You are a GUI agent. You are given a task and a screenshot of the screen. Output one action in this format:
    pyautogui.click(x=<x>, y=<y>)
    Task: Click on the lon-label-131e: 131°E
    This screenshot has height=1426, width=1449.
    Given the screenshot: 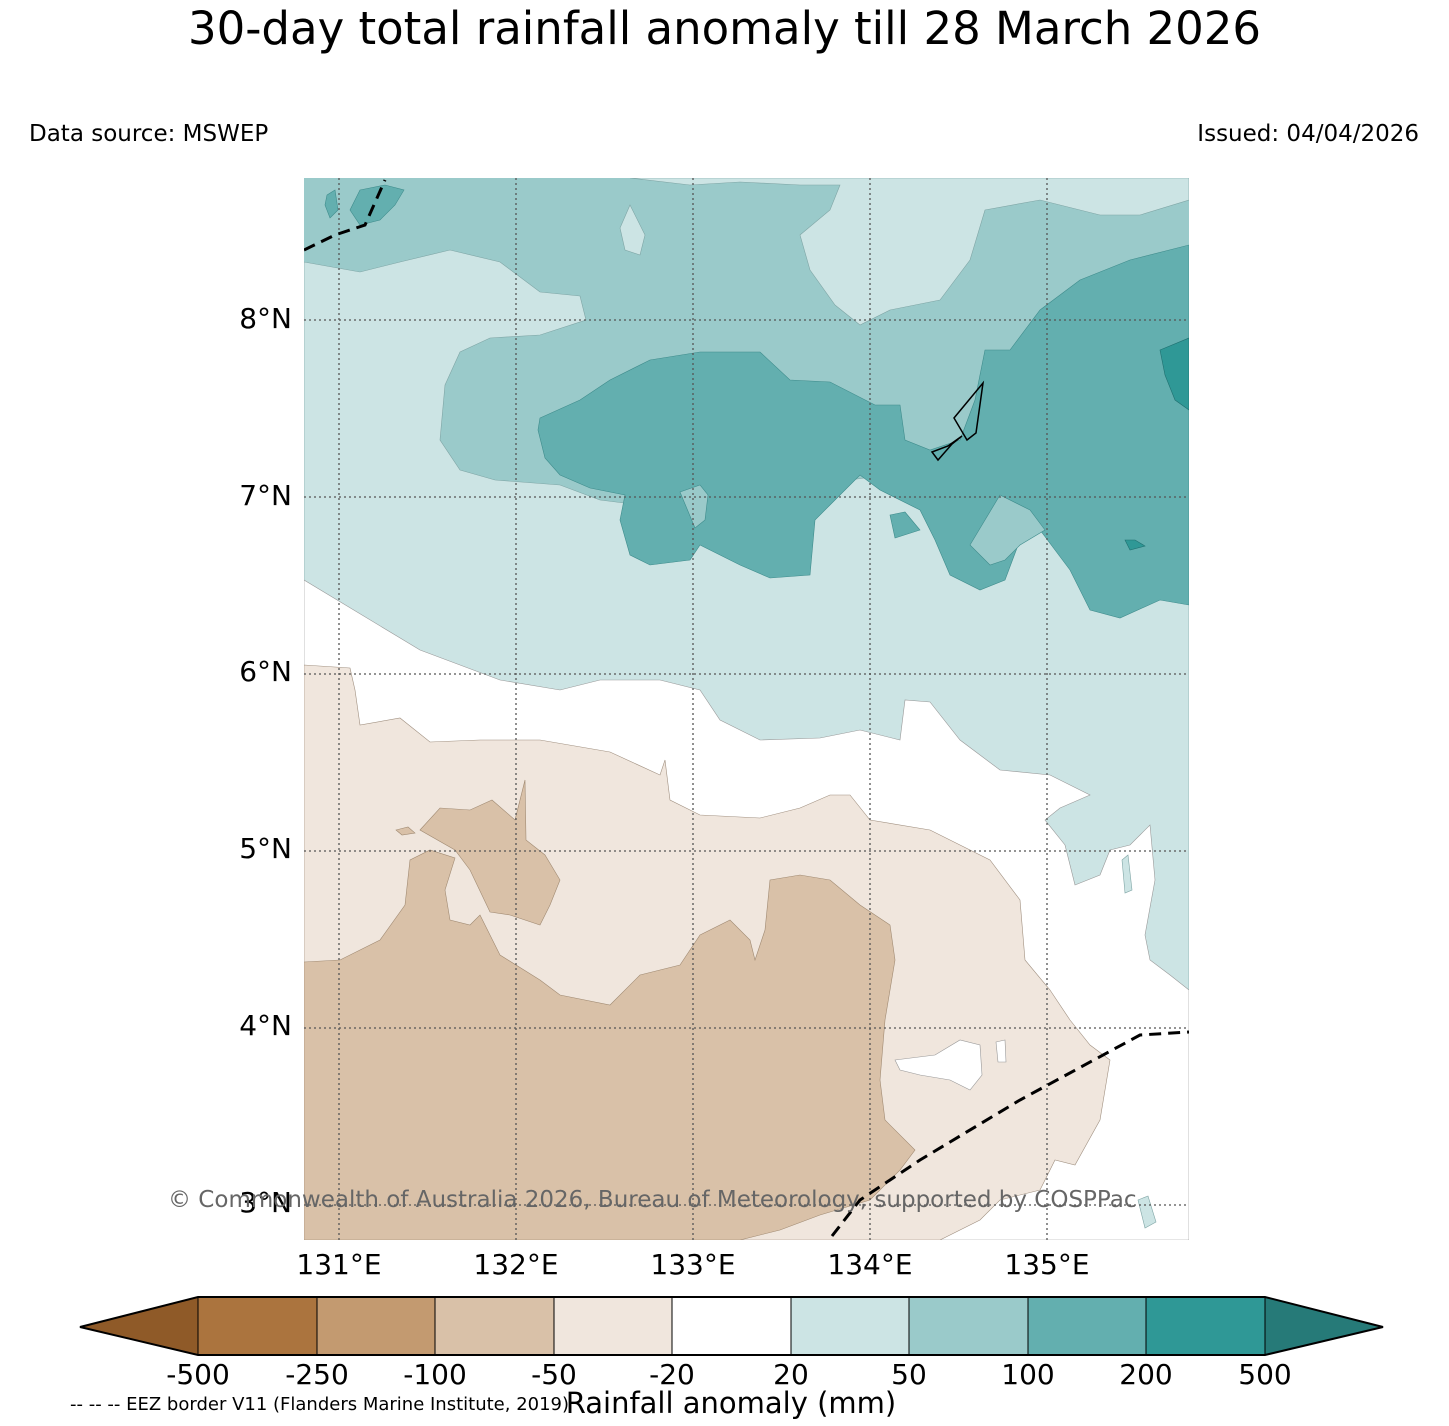 What is the action you would take?
    pyautogui.click(x=339, y=1264)
    